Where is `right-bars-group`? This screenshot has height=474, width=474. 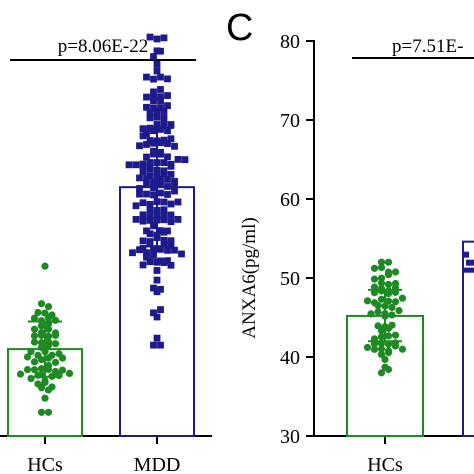 right-bars-group is located at coordinates (410, 339).